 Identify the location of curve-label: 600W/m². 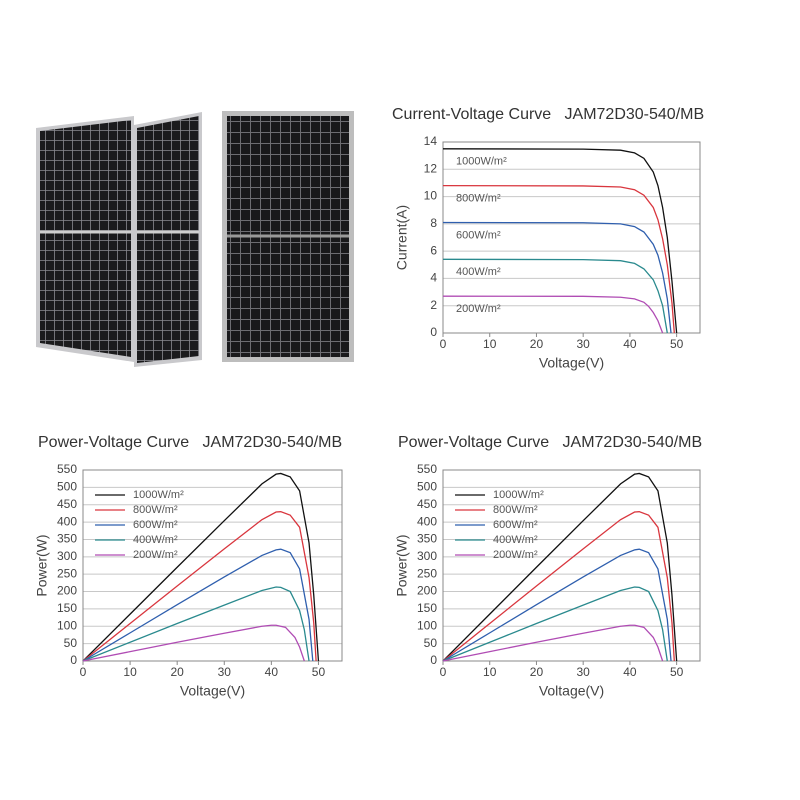
(478, 235).